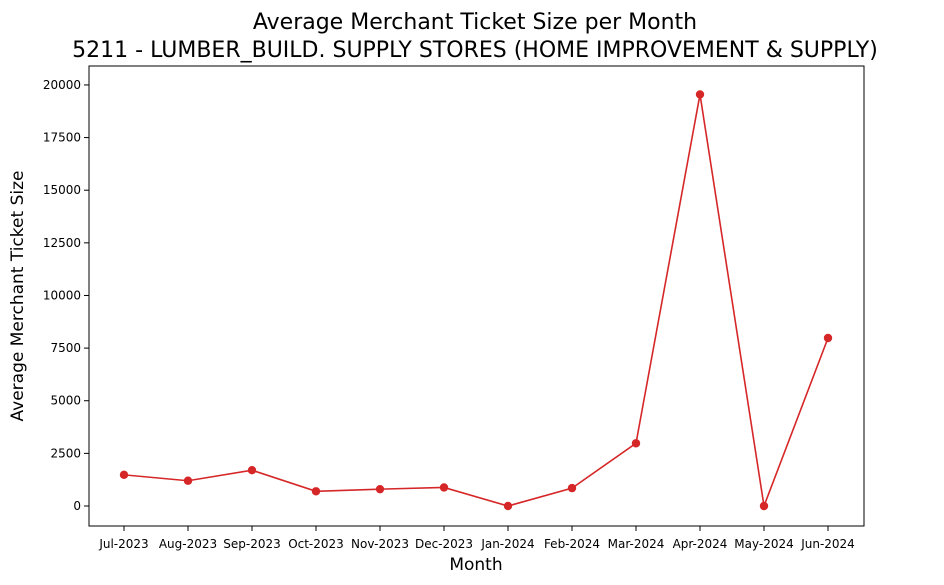 This screenshot has height=585, width=944. I want to click on x-tick-label: Nov-2023, so click(380, 544).